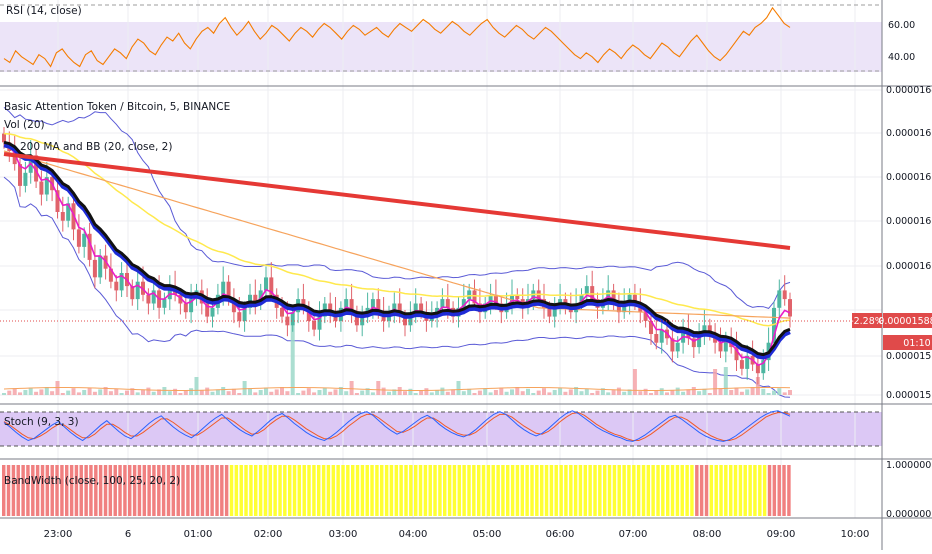 This screenshot has width=932, height=554. Describe the element at coordinates (397, 360) in the screenshot. I see `volume-bars` at that location.